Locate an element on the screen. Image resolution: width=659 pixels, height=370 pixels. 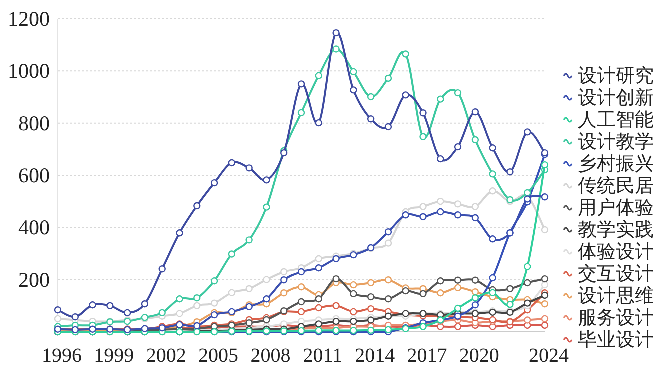
y-tick-label: 200 is located at coordinates (34, 280).